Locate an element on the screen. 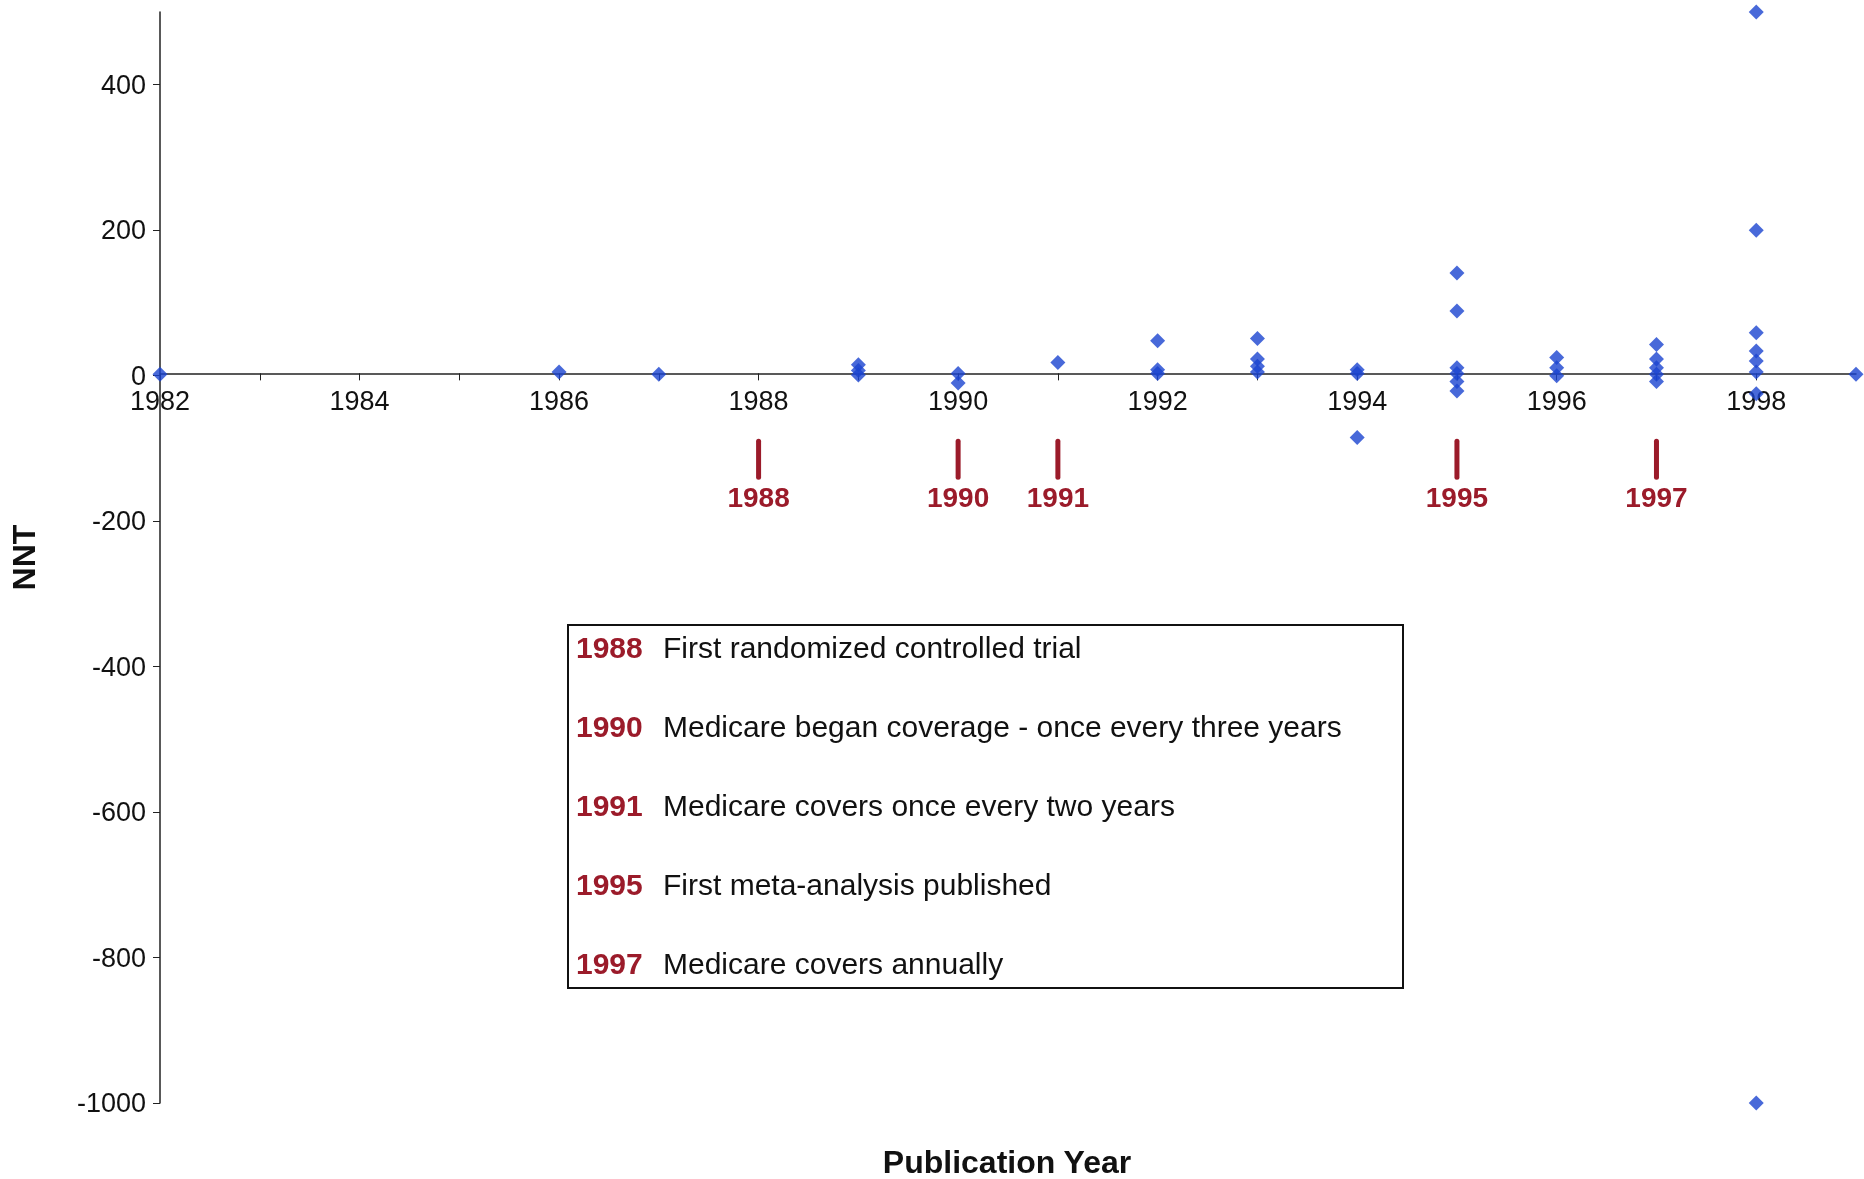  y-tick-label: -1000 is located at coordinates (111, 1103).